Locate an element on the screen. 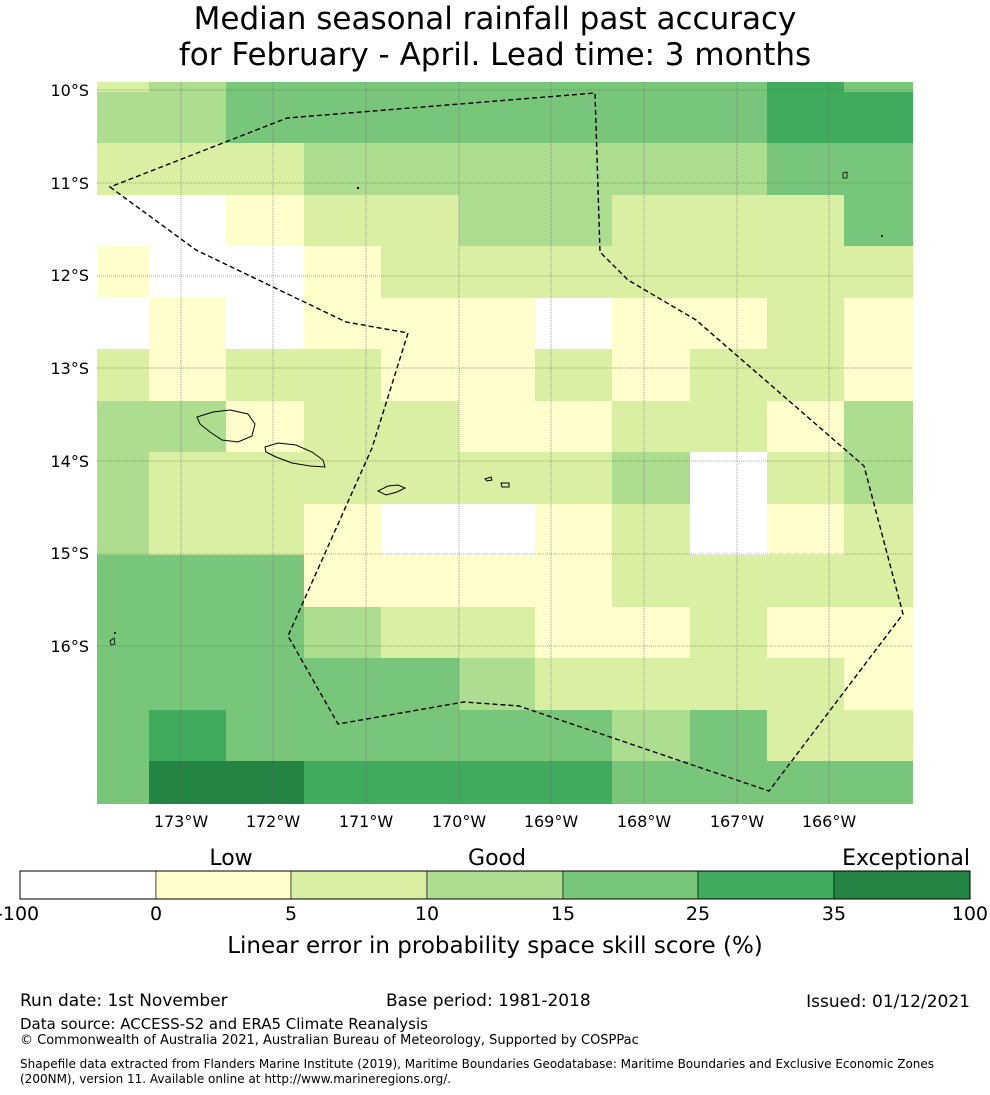  tokelau-atoll is located at coordinates (845, 175).